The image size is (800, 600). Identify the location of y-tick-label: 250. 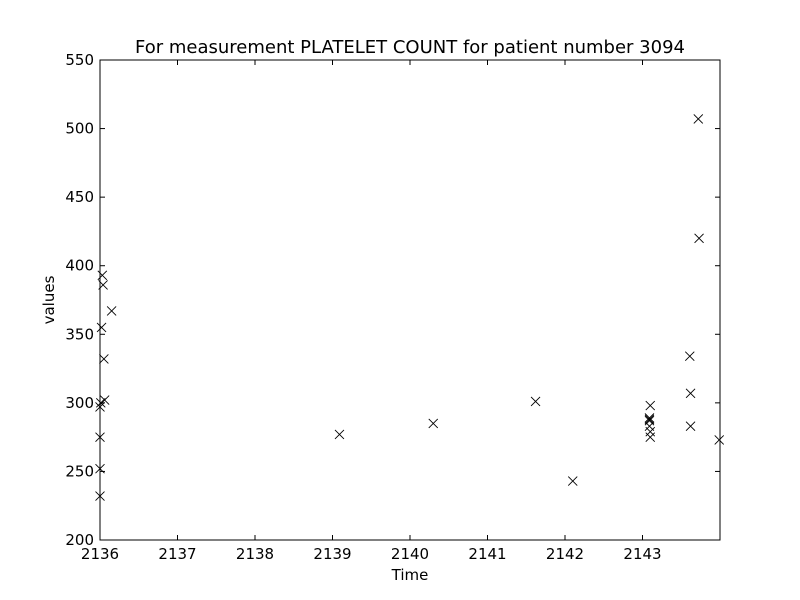
(79, 471).